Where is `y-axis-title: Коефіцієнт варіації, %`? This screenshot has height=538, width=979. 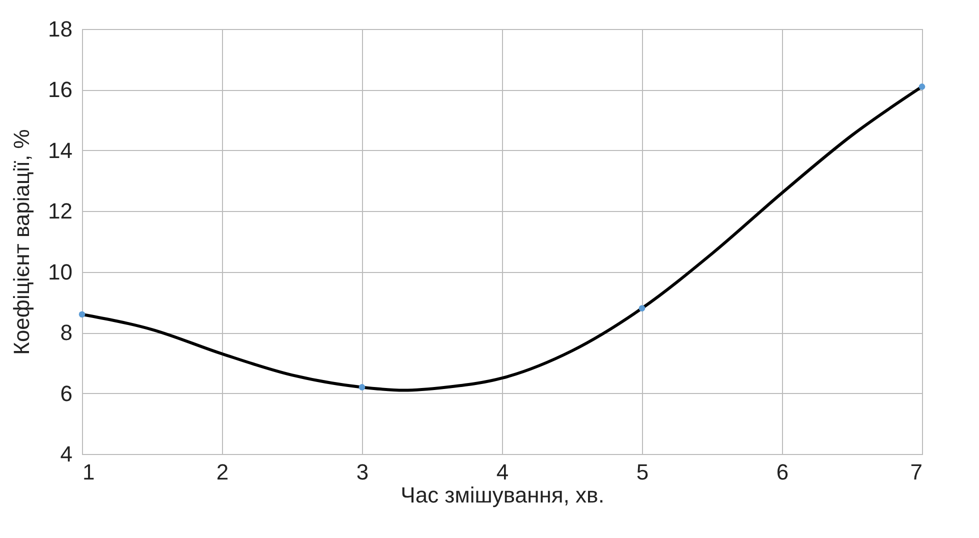
y-axis-title: Коефіцієнт варіації, % is located at coordinates (21, 242).